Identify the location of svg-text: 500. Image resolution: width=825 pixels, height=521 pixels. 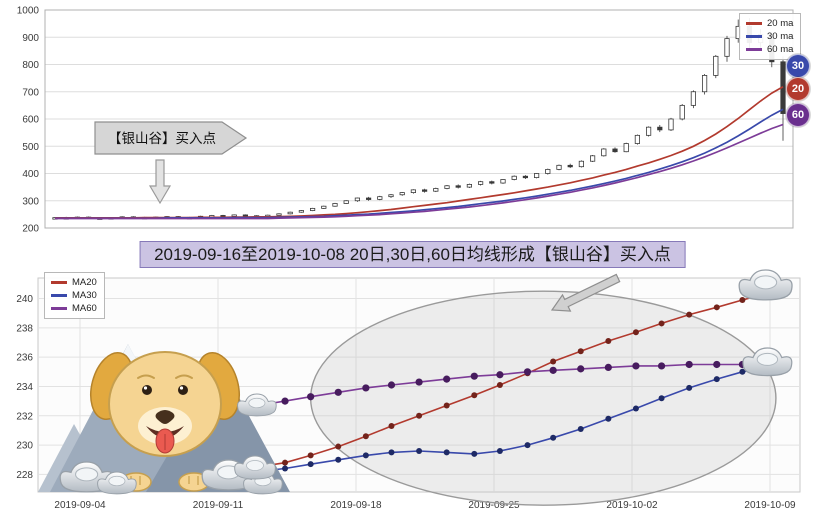
(30, 147).